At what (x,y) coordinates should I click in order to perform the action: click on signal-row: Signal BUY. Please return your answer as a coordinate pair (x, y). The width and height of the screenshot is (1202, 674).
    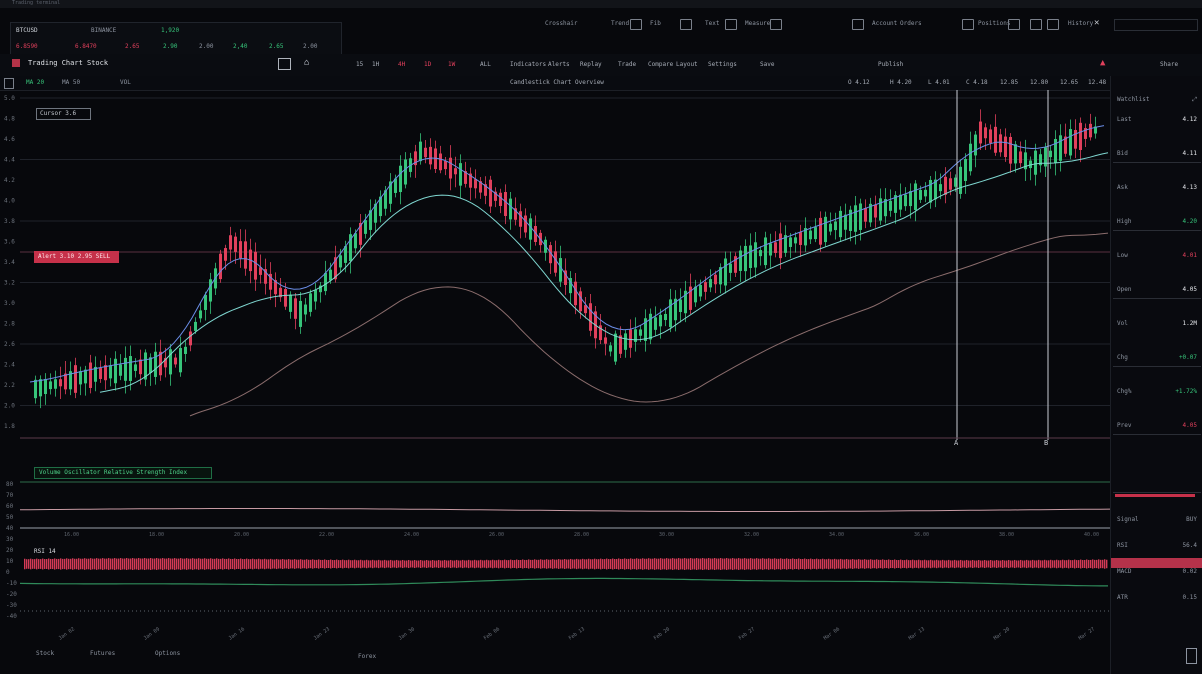
    Looking at the image, I should click on (1157, 520).